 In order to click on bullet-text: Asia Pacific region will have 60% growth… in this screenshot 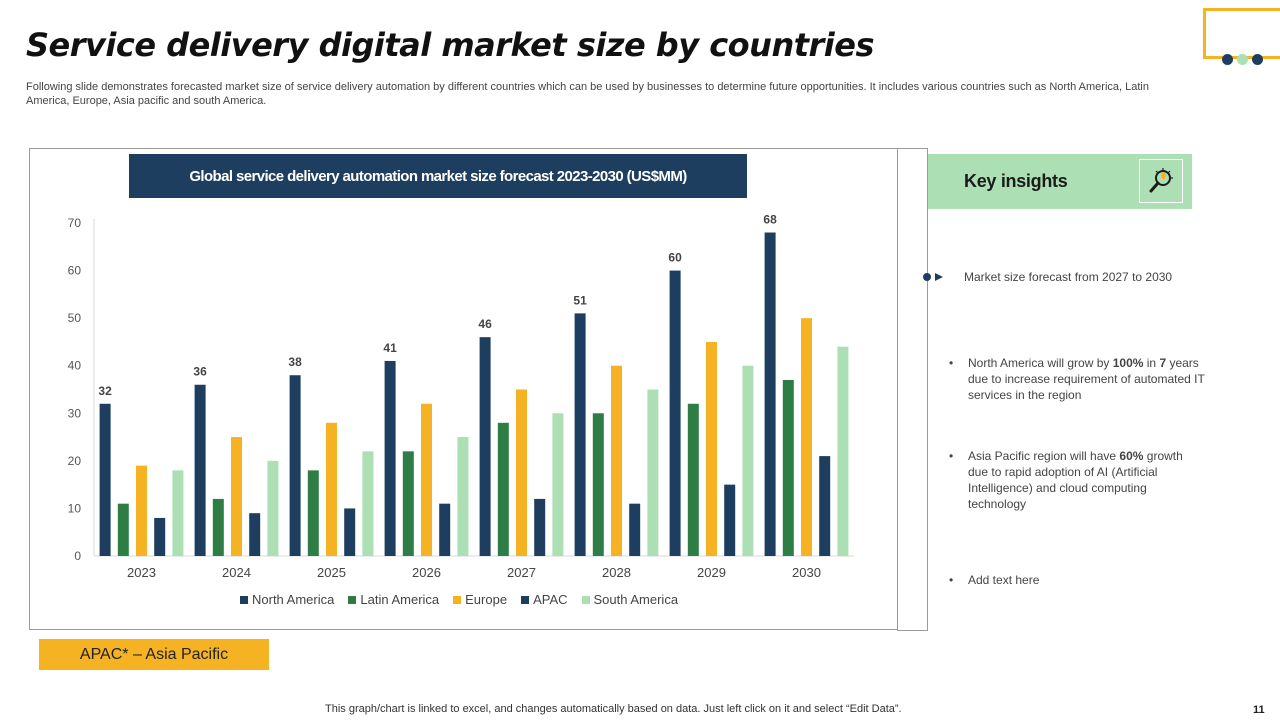, I will do `click(1087, 480)`.